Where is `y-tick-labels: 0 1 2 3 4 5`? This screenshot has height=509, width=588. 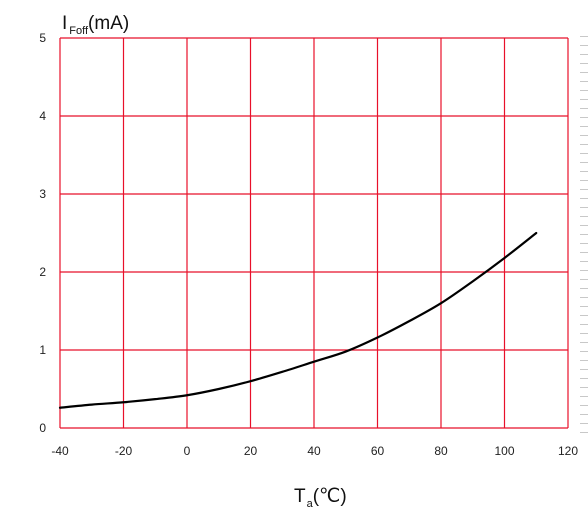
y-tick-labels: 0 1 2 3 4 5 is located at coordinates (42, 233).